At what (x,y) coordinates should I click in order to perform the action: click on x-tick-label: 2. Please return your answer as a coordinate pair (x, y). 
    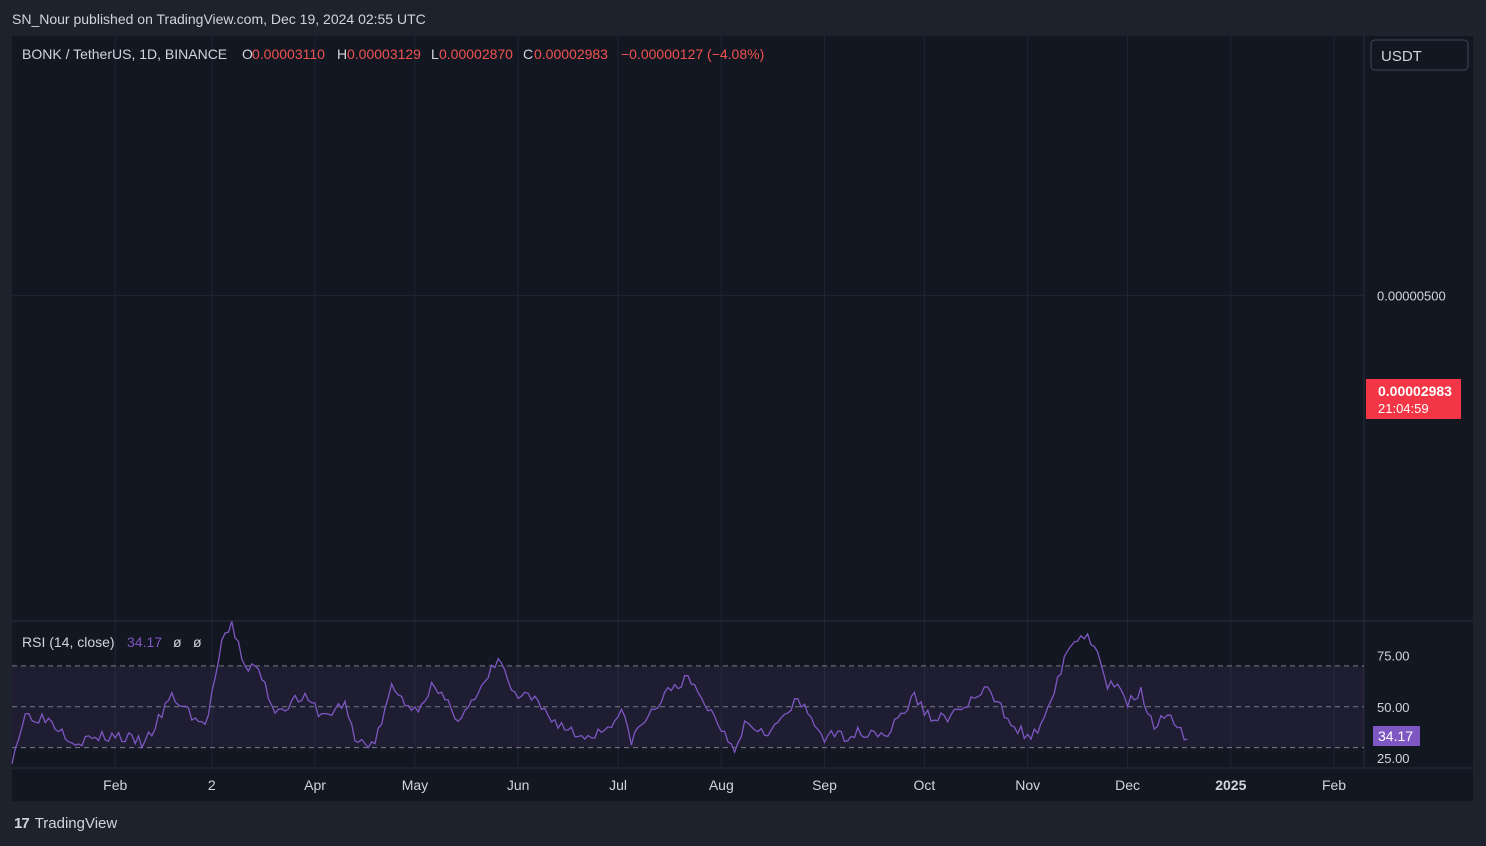
    Looking at the image, I should click on (212, 785).